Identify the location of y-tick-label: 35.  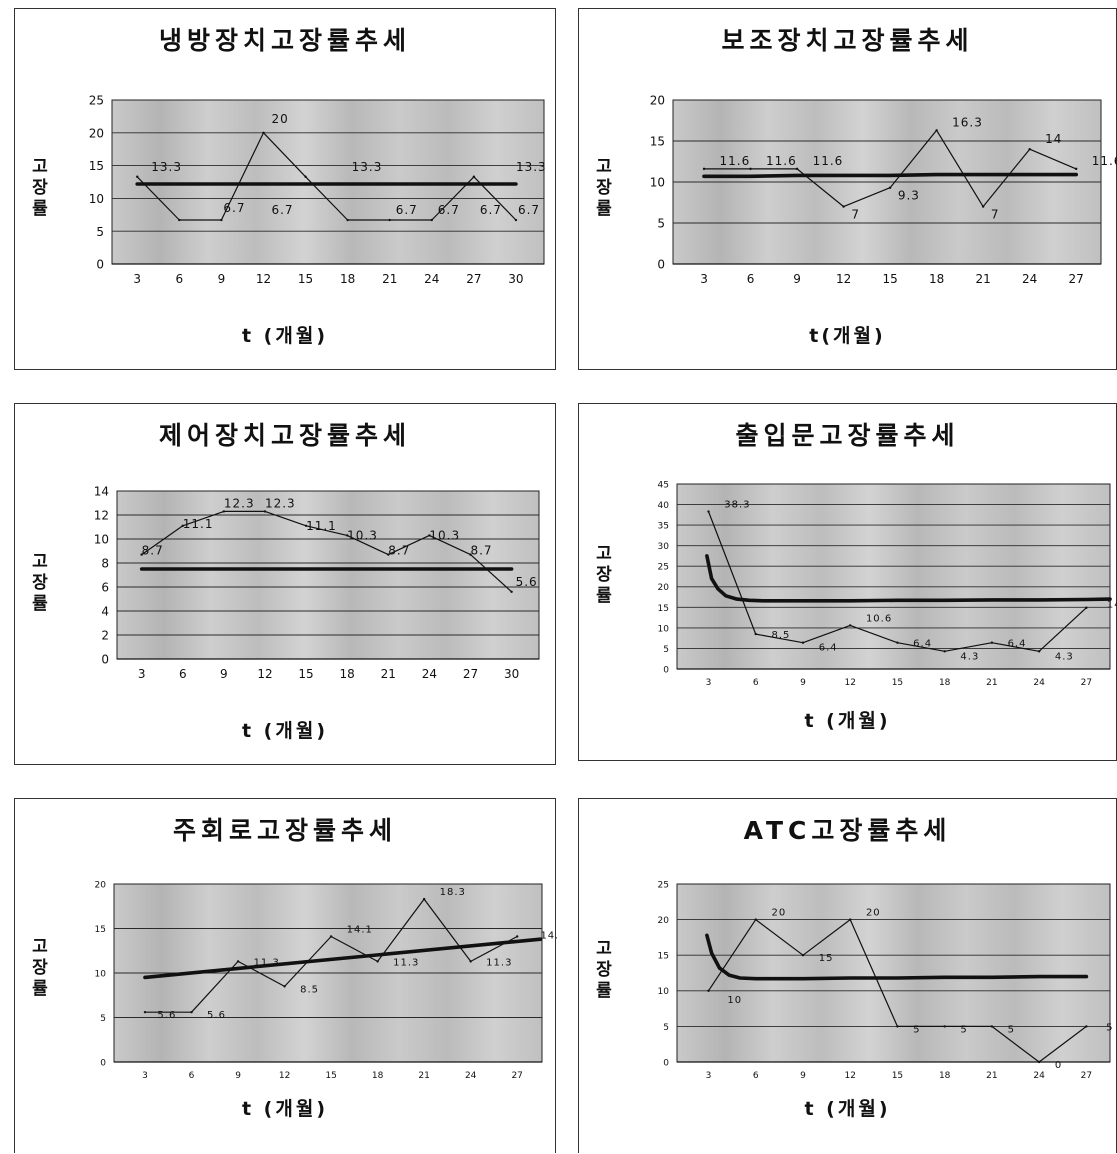
(663, 527).